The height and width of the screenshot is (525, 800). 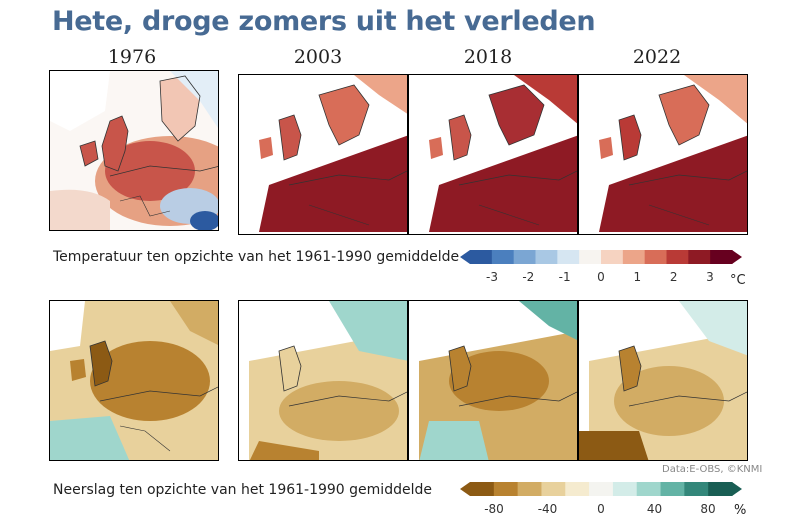 I want to click on temperature-map-2022, so click(x=663, y=154).